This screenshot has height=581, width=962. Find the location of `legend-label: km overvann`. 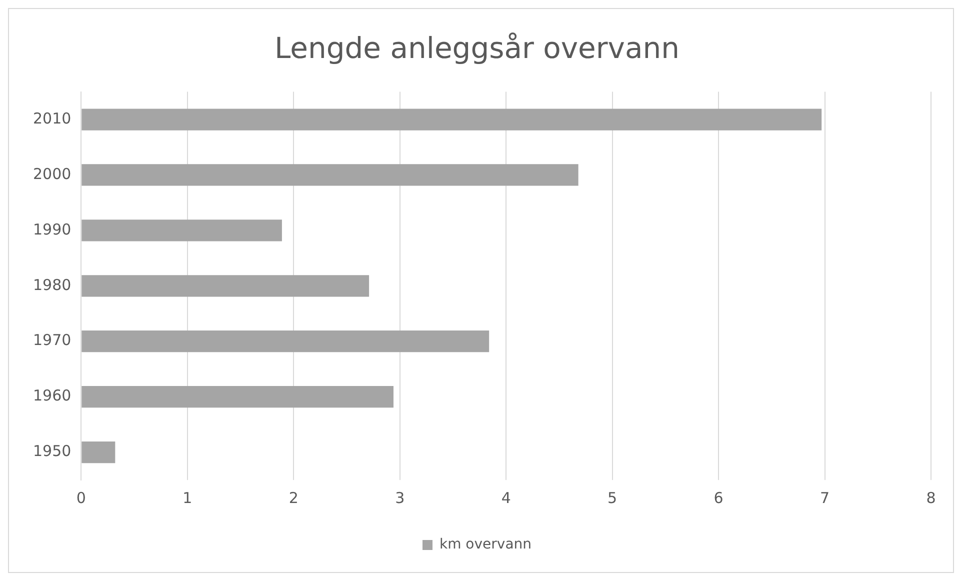

legend-label: km overvann is located at coordinates (485, 544).